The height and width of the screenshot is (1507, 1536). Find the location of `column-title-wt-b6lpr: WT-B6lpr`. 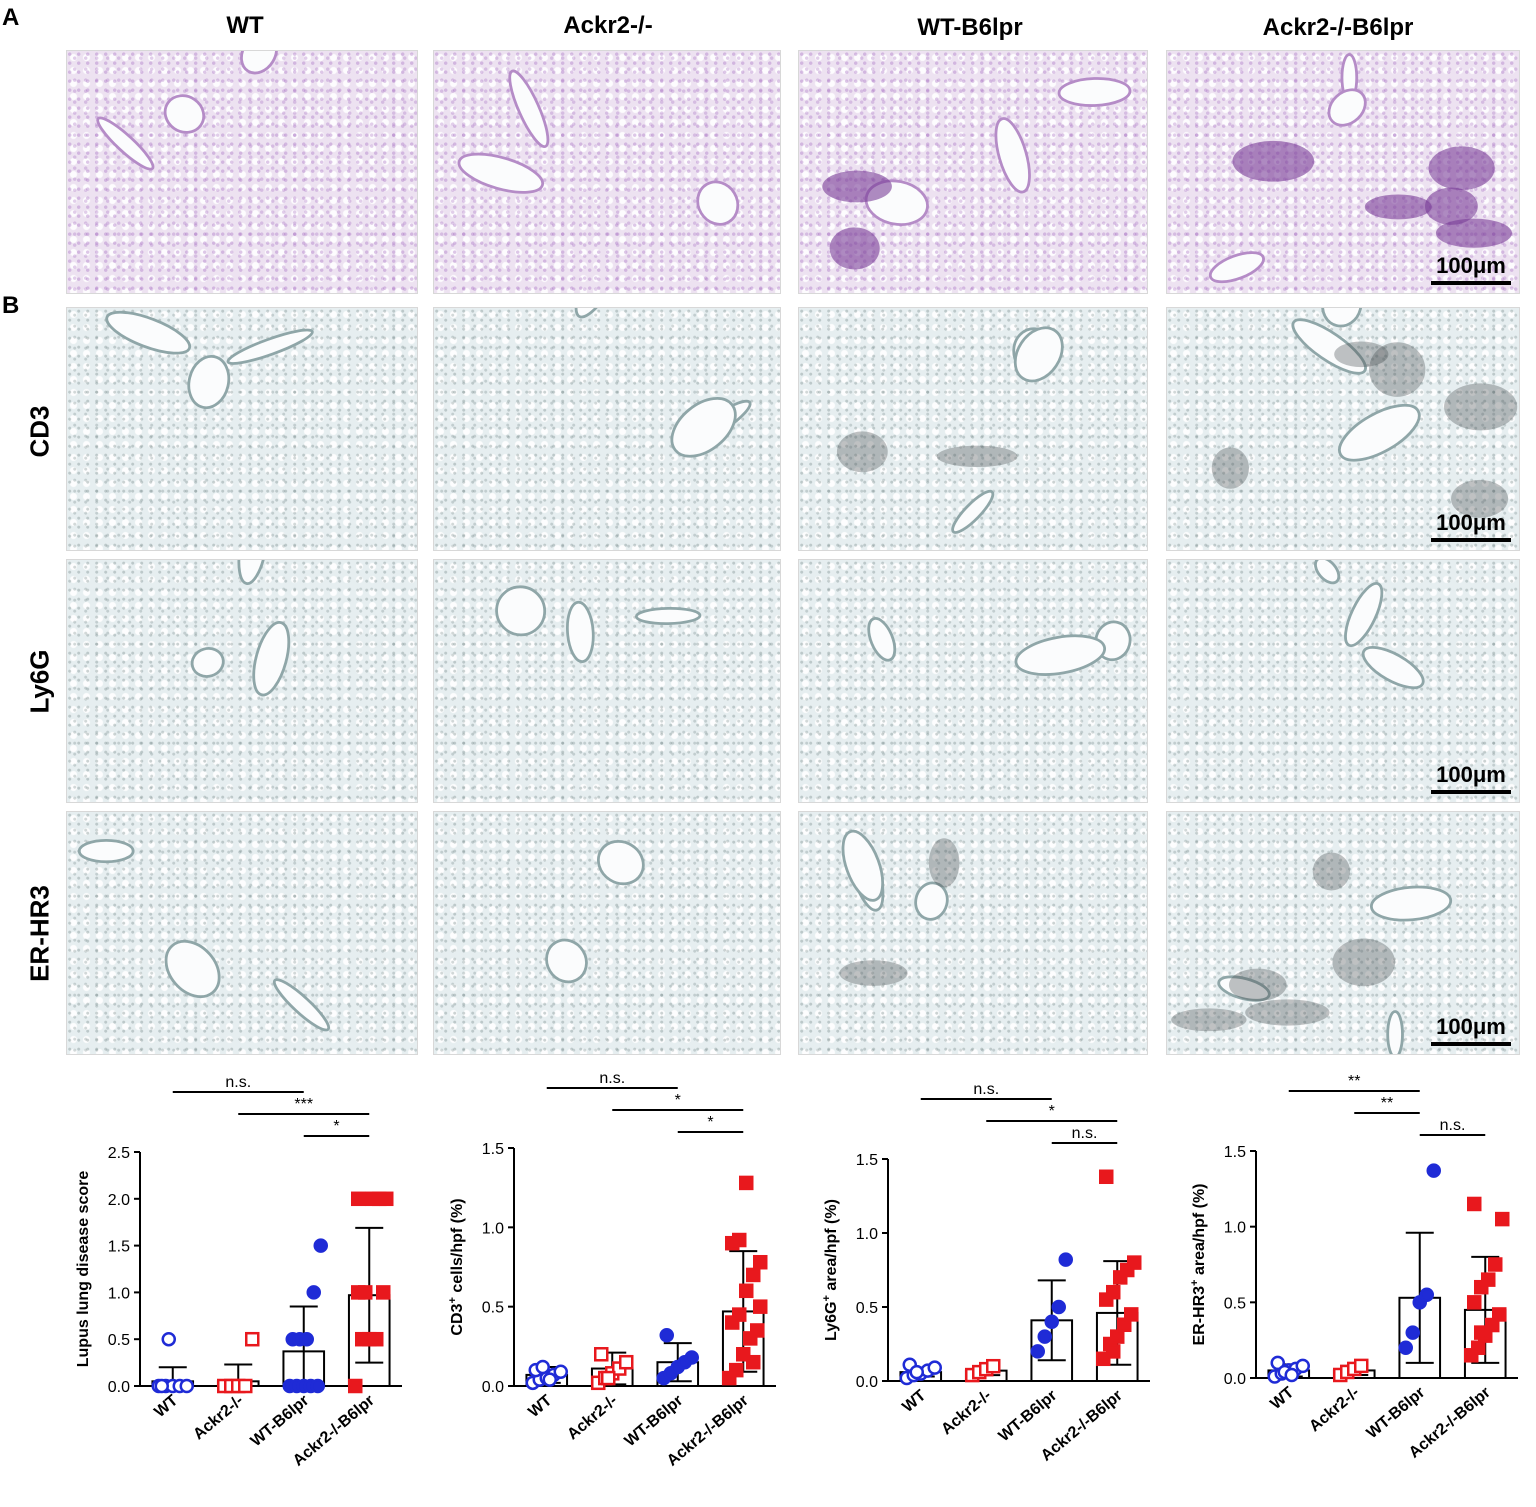

column-title-wt-b6lpr: WT-B6lpr is located at coordinates (970, 27).